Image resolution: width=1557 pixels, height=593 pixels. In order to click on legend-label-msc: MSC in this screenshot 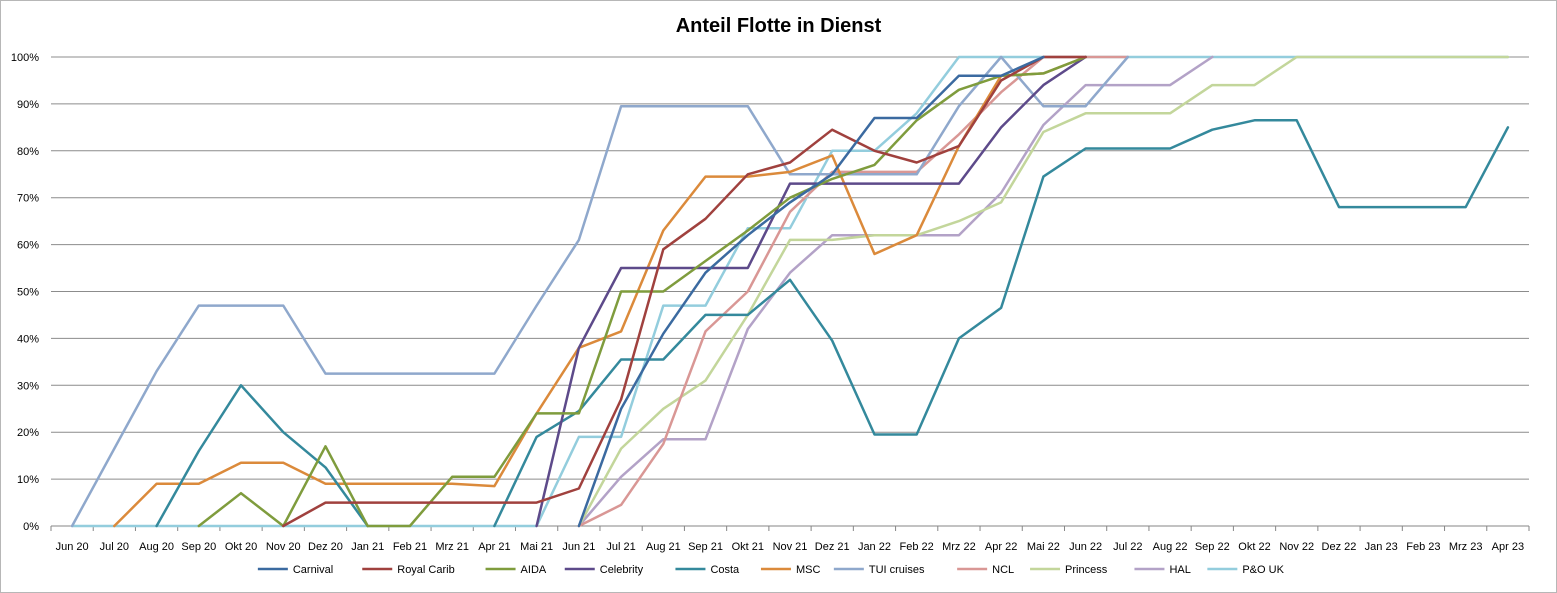, I will do `click(808, 570)`.